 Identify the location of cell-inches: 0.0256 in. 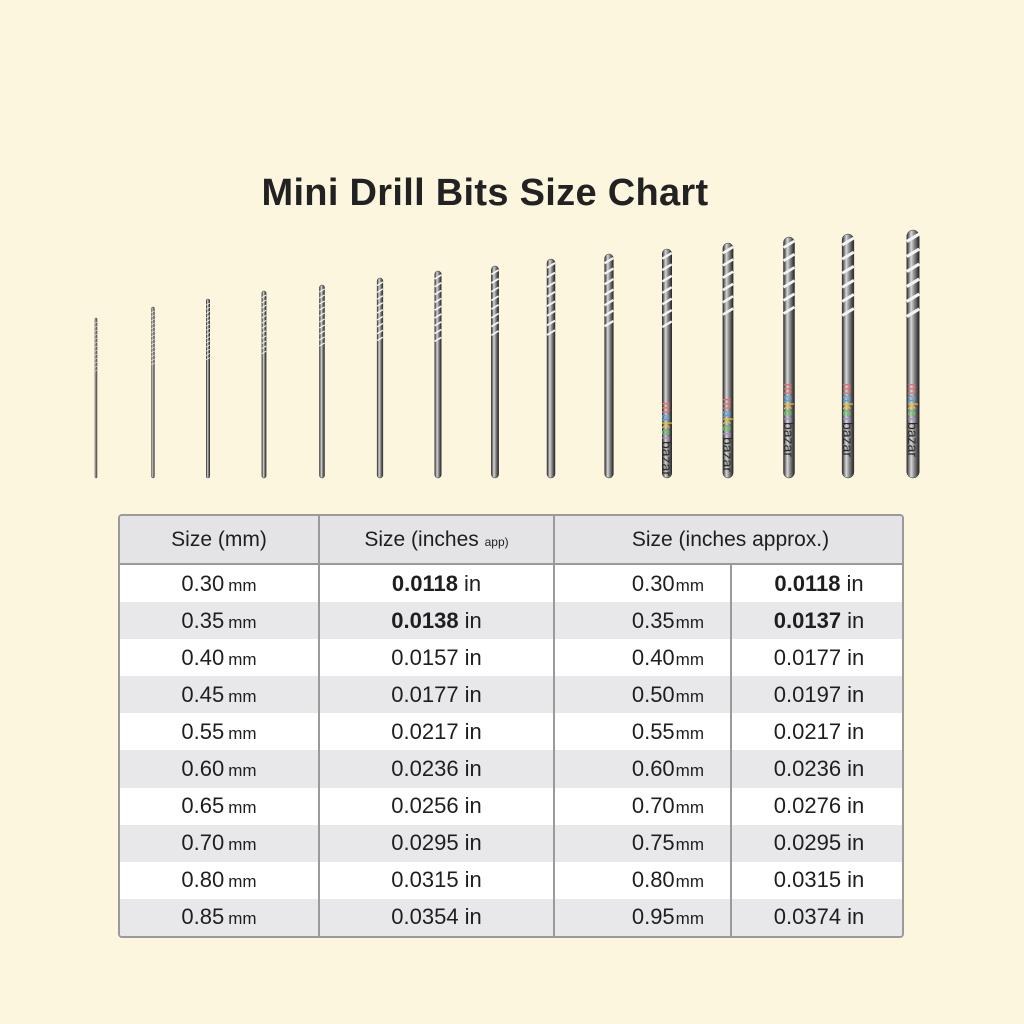
(437, 806).